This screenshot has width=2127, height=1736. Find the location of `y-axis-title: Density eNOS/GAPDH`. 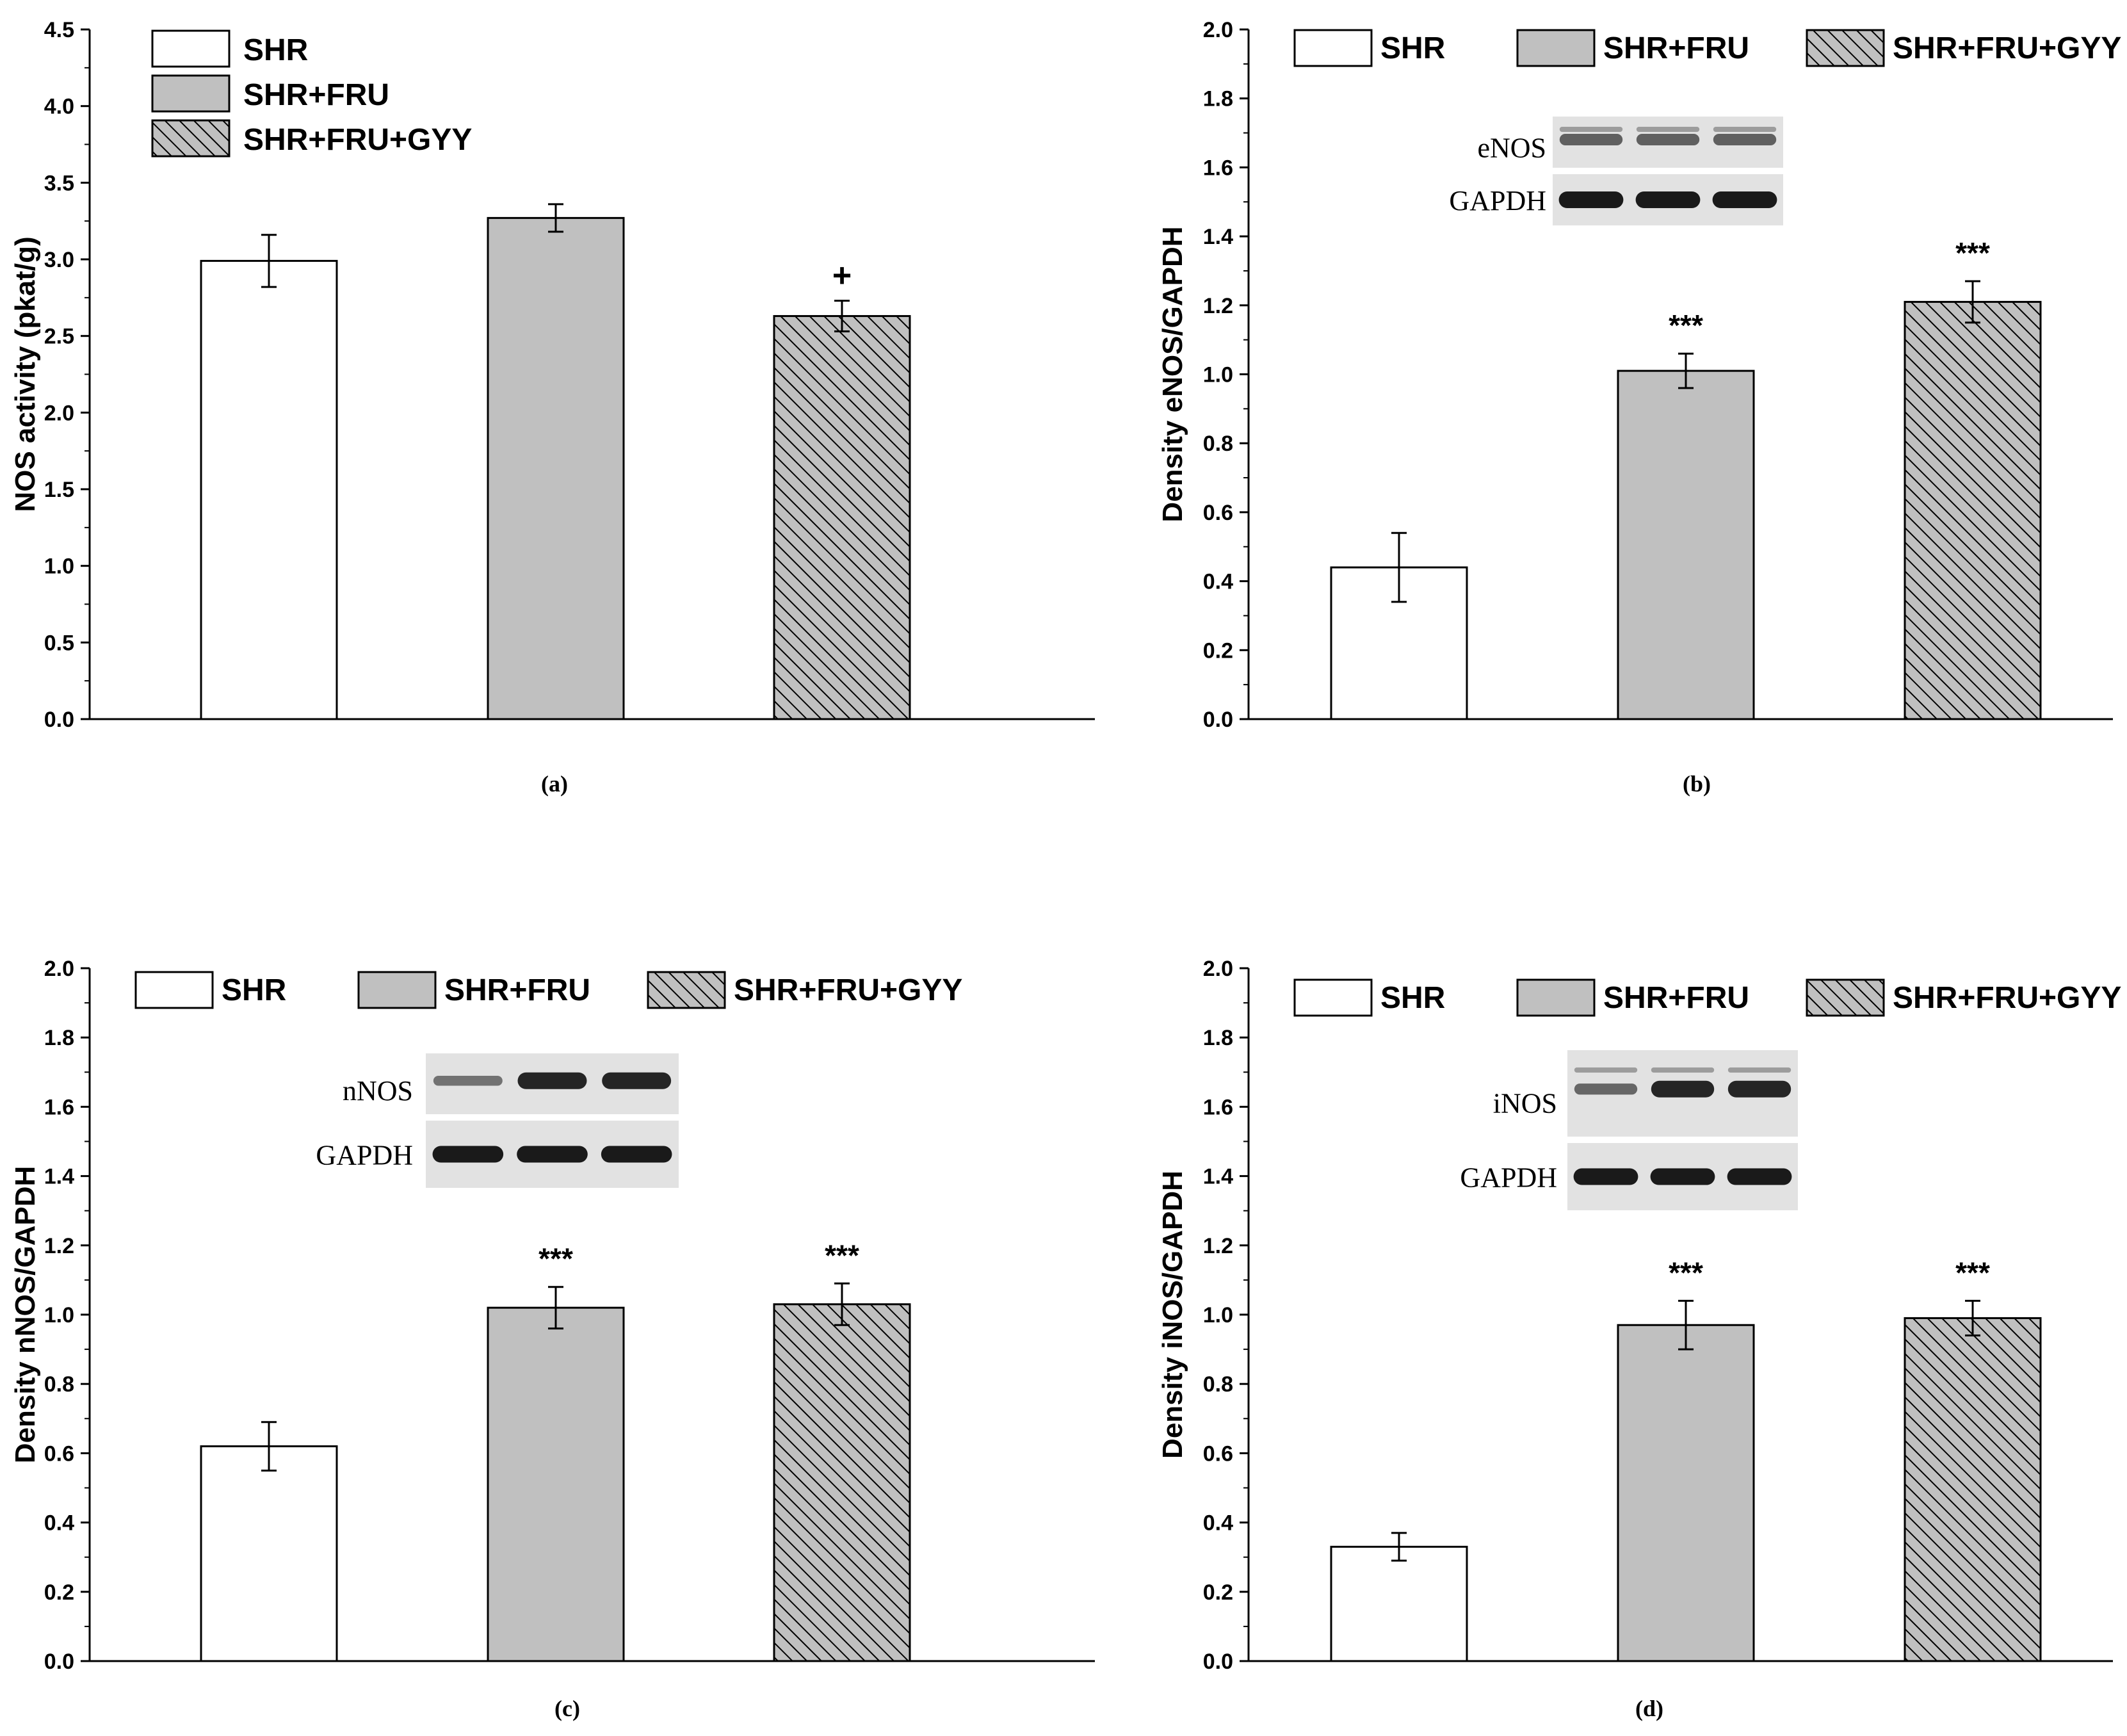

y-axis-title: Density eNOS/GAPDH is located at coordinates (1172, 374).